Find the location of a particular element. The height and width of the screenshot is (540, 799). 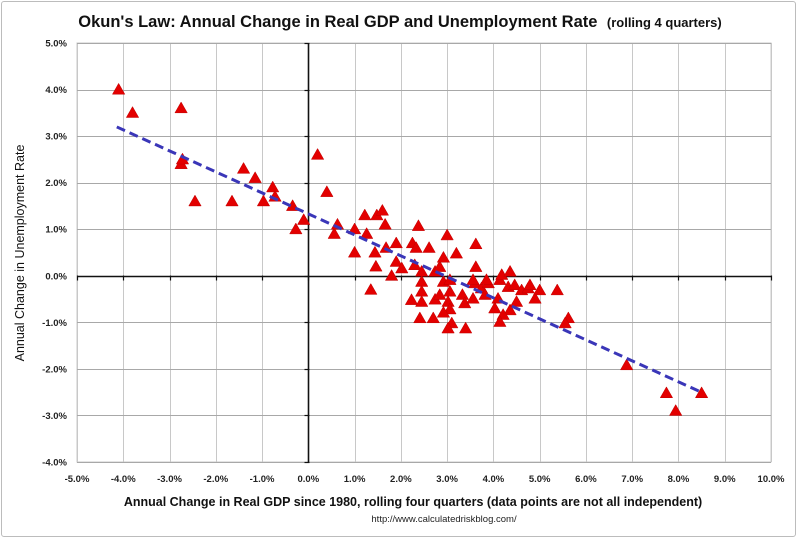

x-tick-label: -2.0% is located at coordinates (215, 479).